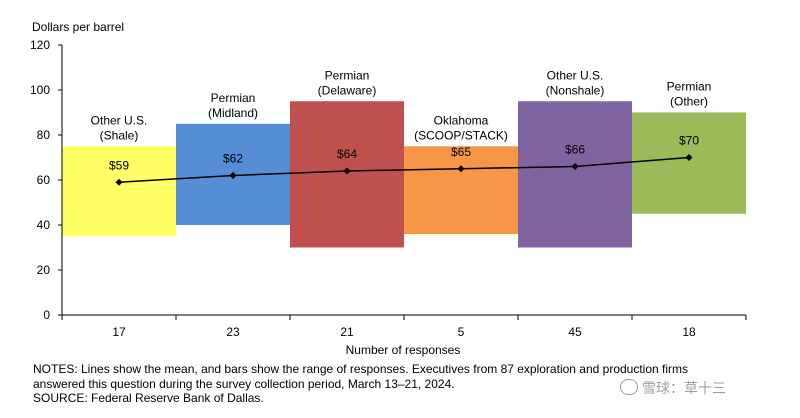  What do you see at coordinates (461, 332) in the screenshot?
I see `x-tick-label-3: 5` at bounding box center [461, 332].